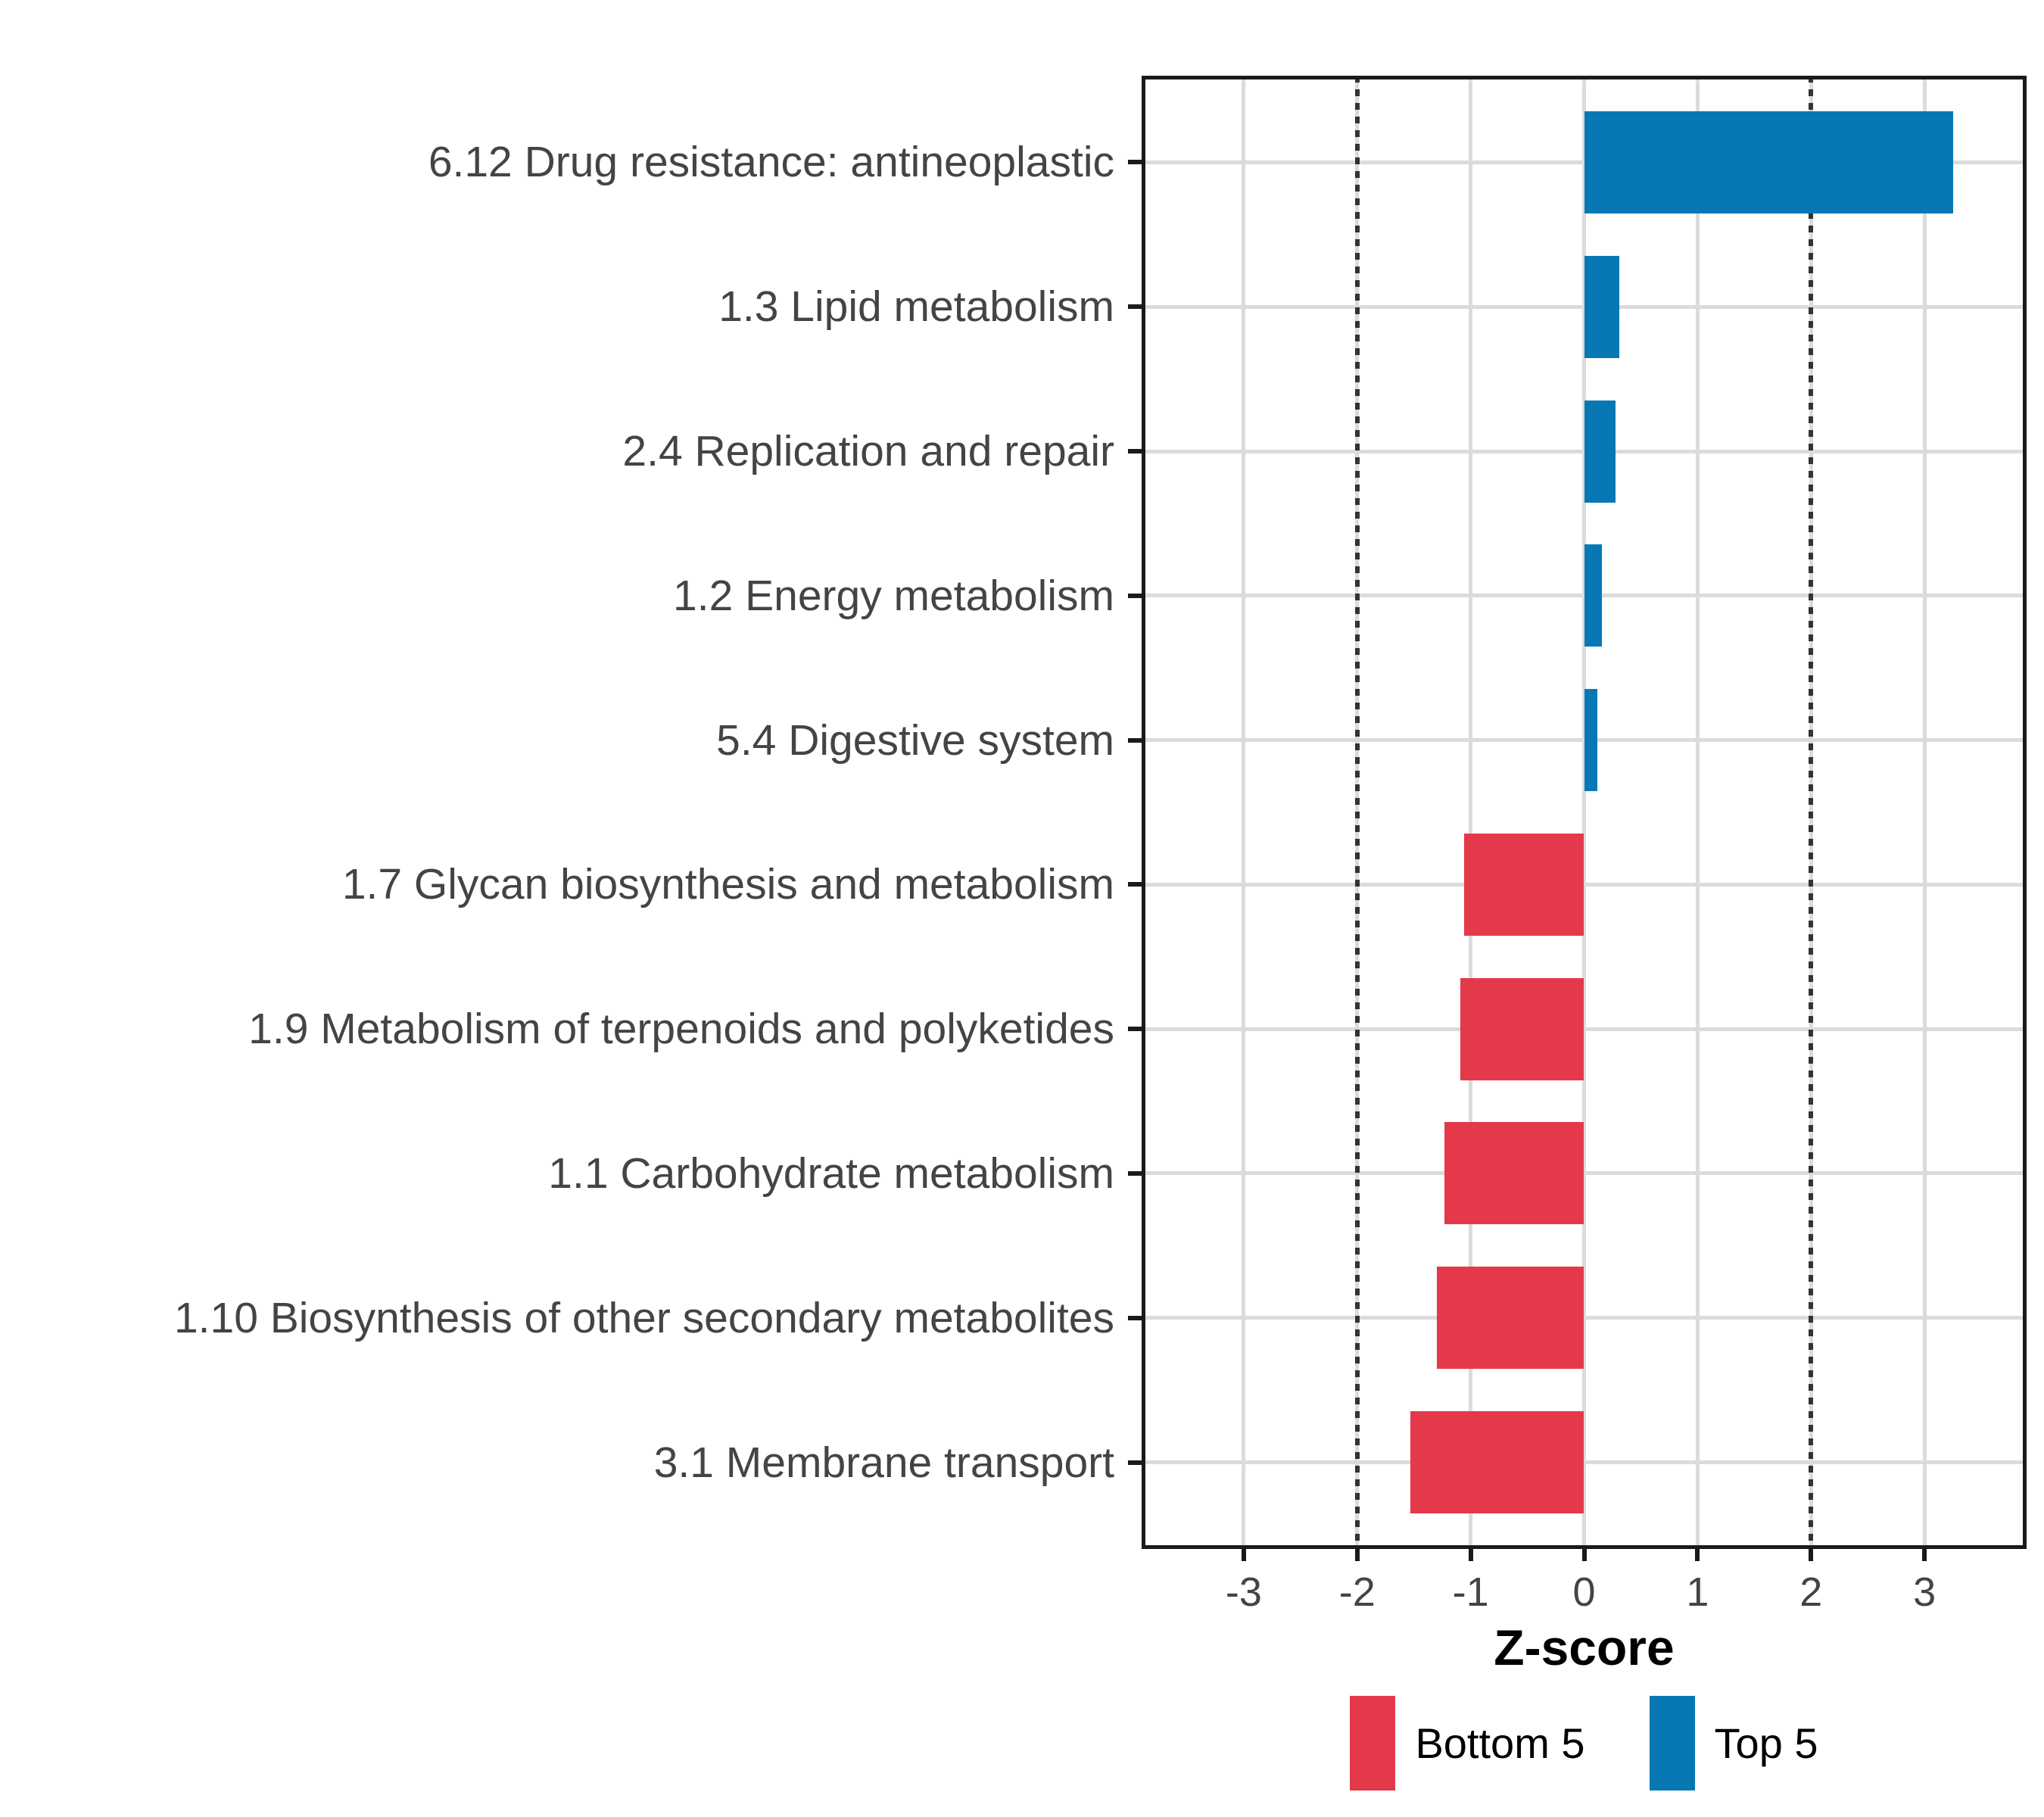 This screenshot has width=2044, height=1817. What do you see at coordinates (1470, 1592) in the screenshot?
I see `x-tick-label: -1` at bounding box center [1470, 1592].